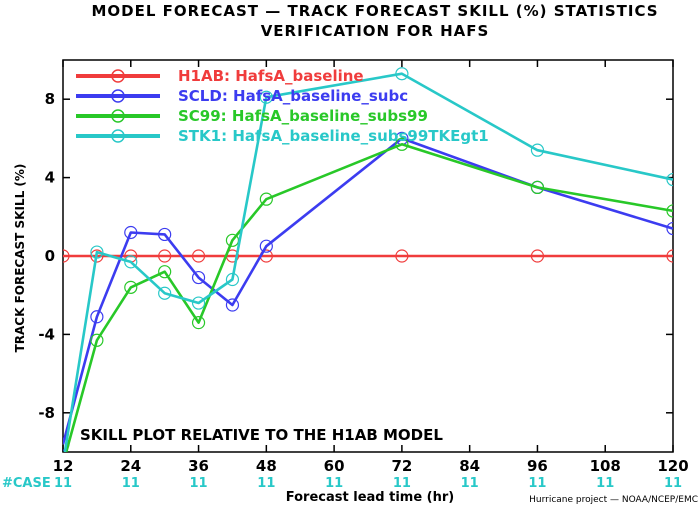  Describe the element at coordinates (261, 435) in the screenshot. I see `skill-plot-annotation: SKILL PLOT RELATIVE TO THE H1AB MODEL` at that location.